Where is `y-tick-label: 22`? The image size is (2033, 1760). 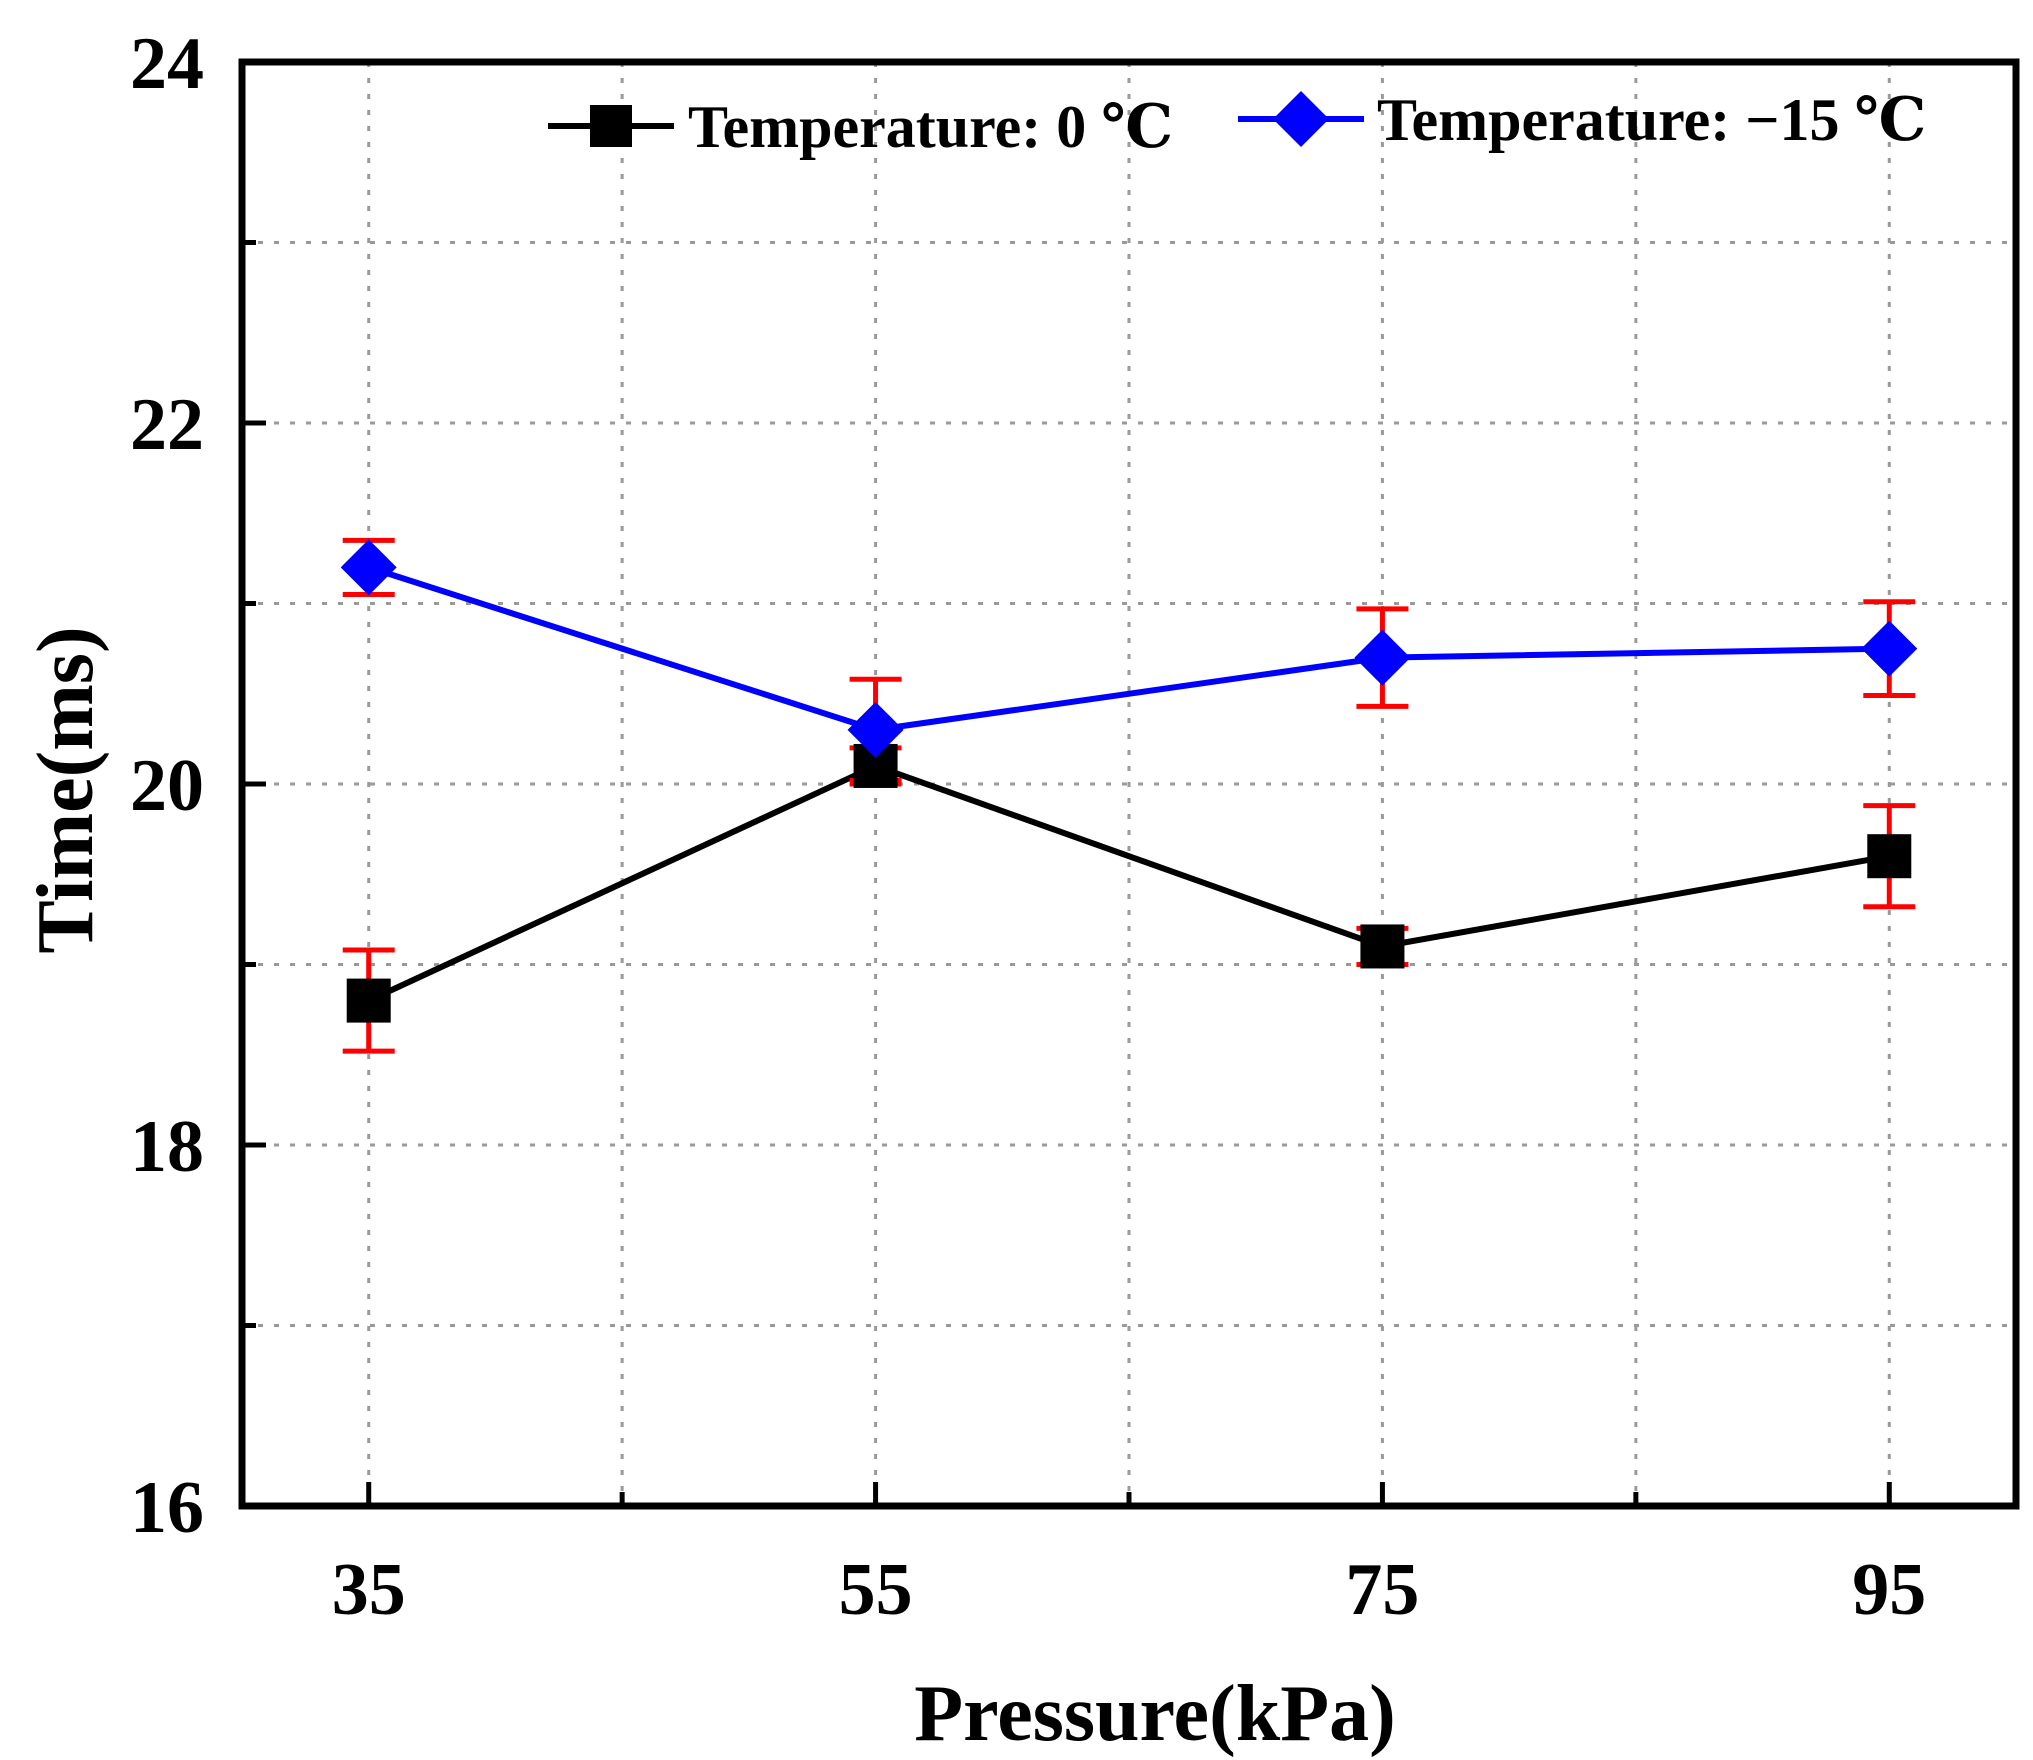
y-tick-label: 22 is located at coordinates (167, 425).